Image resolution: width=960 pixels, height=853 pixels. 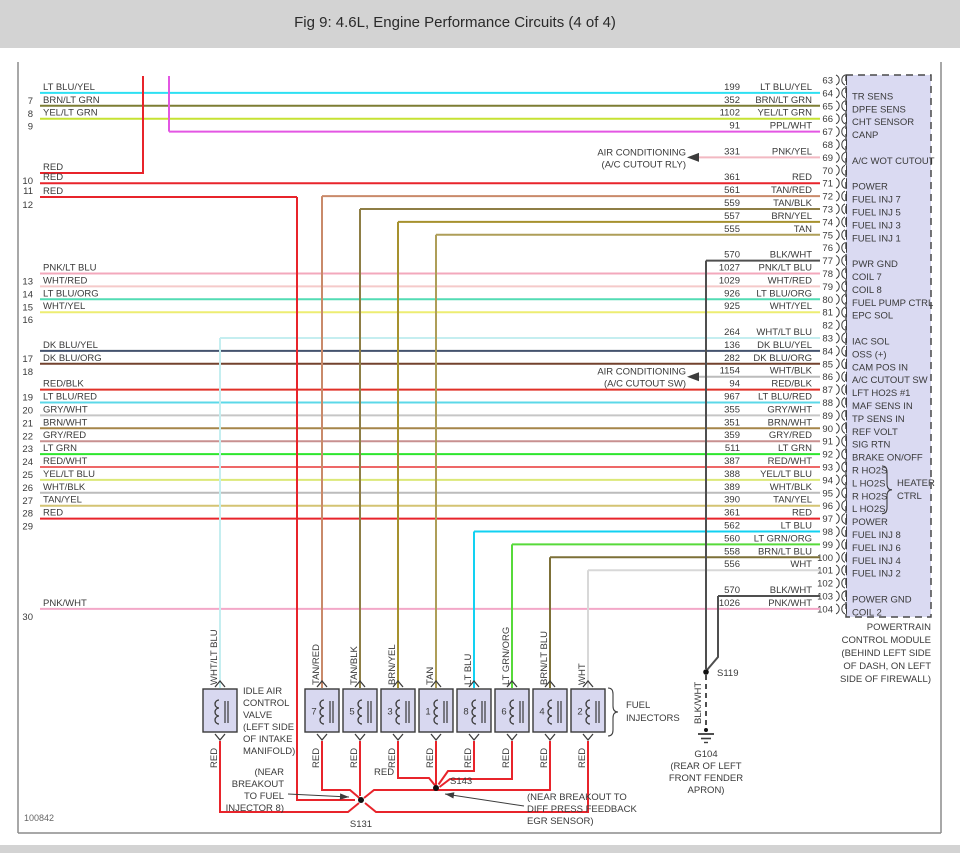 I want to click on wire-color-code: BLK/WHT, so click(x=791, y=255).